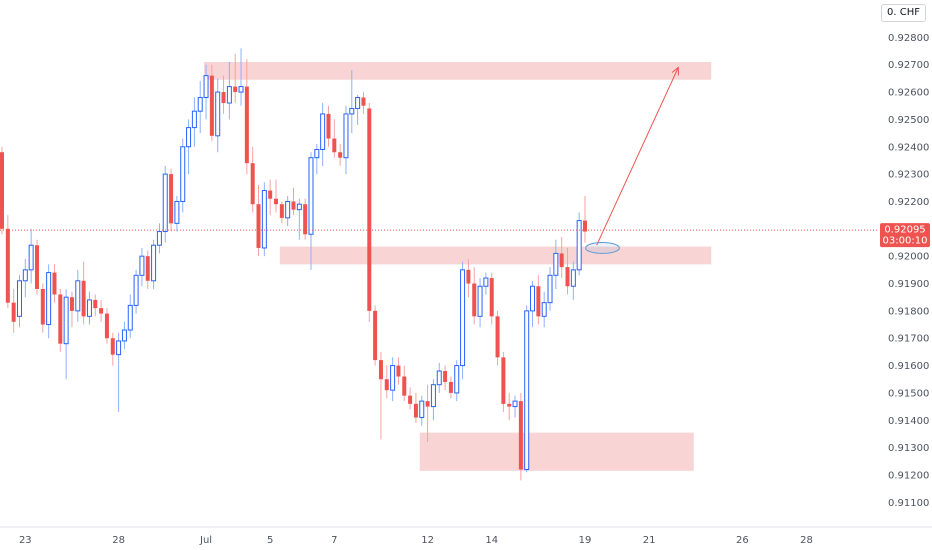 The width and height of the screenshot is (932, 550). Describe the element at coordinates (908, 147) in the screenshot. I see `price-axis-label: 0.92400` at that location.